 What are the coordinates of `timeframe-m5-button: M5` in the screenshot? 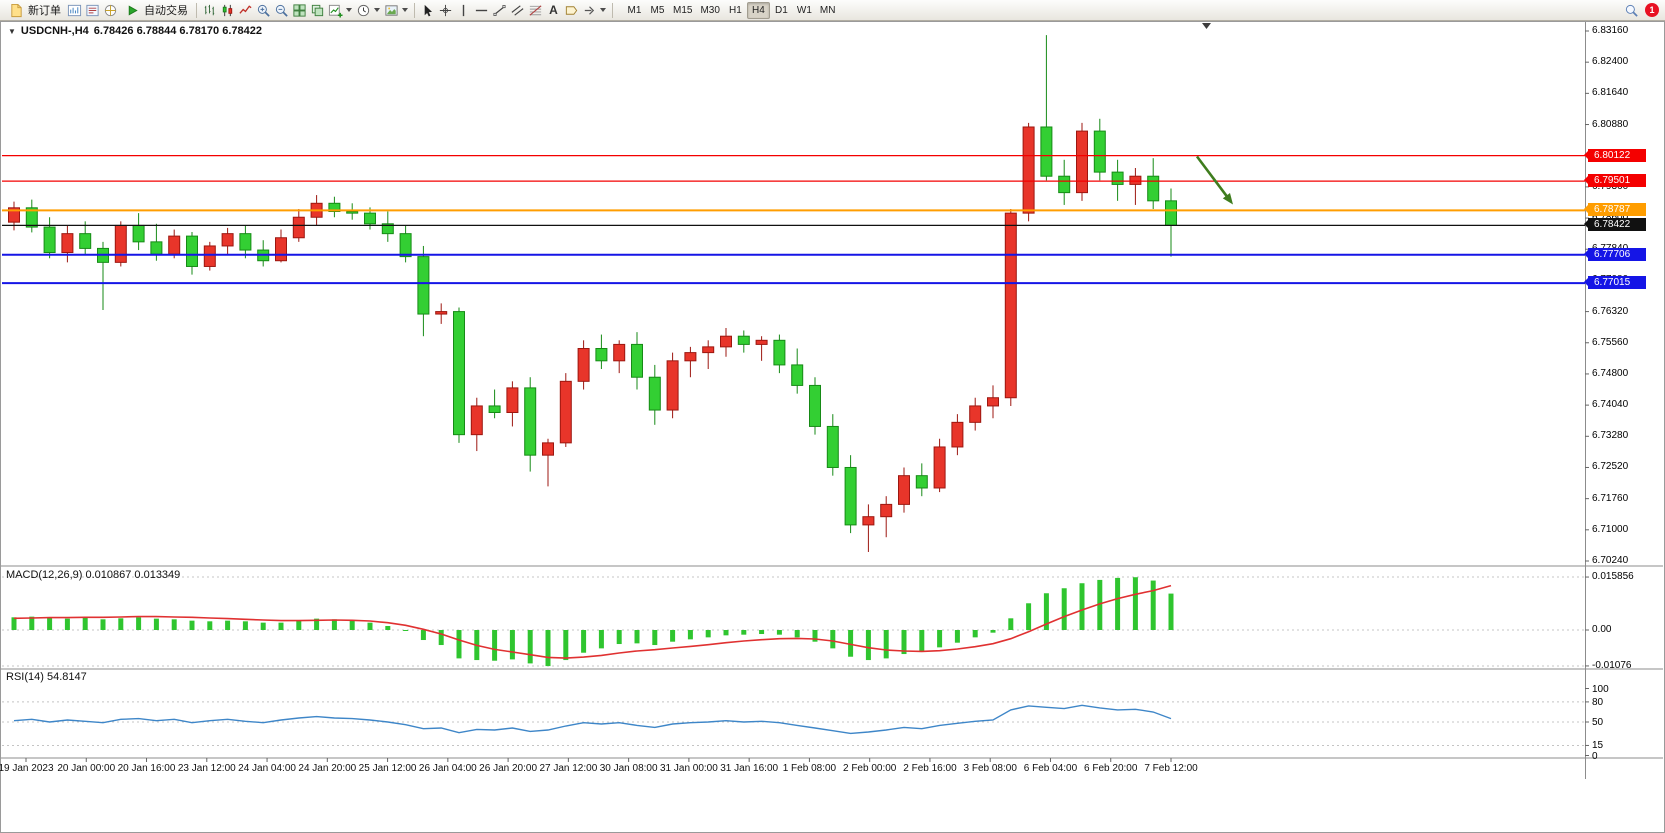 It's located at (657, 10).